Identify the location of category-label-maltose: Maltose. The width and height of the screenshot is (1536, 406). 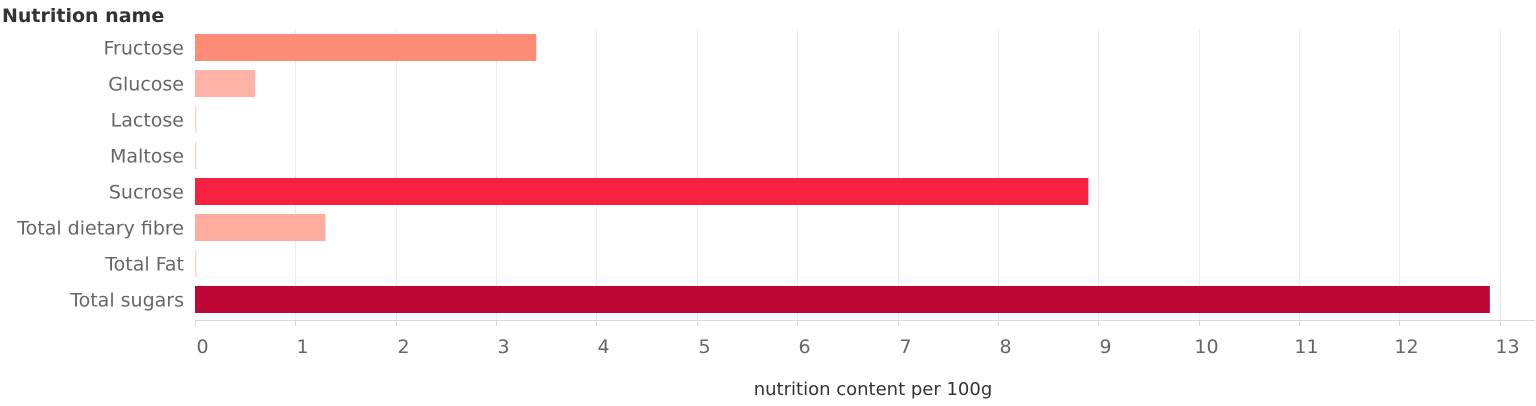
(147, 157).